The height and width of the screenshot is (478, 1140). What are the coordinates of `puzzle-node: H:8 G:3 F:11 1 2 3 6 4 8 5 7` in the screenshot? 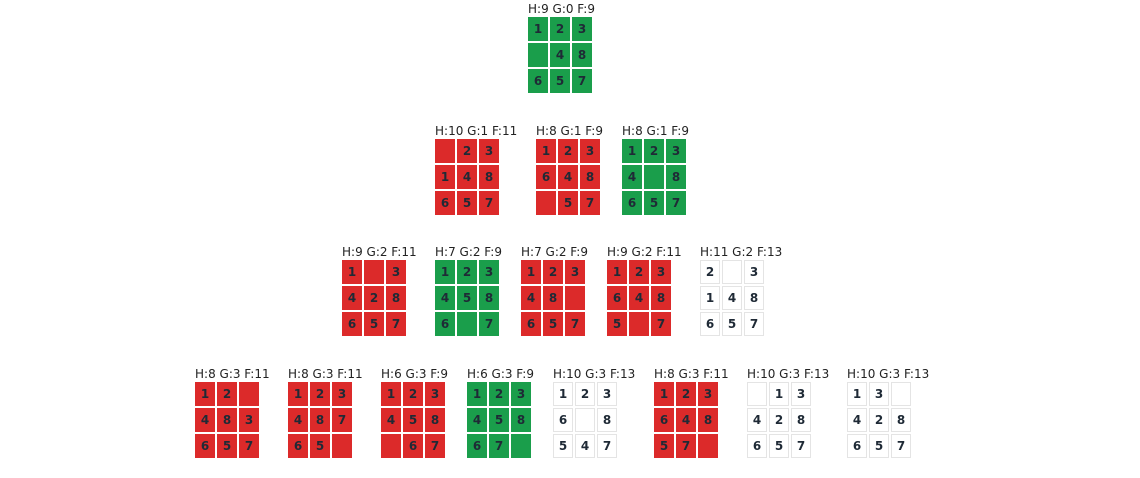 It's located at (691, 412).